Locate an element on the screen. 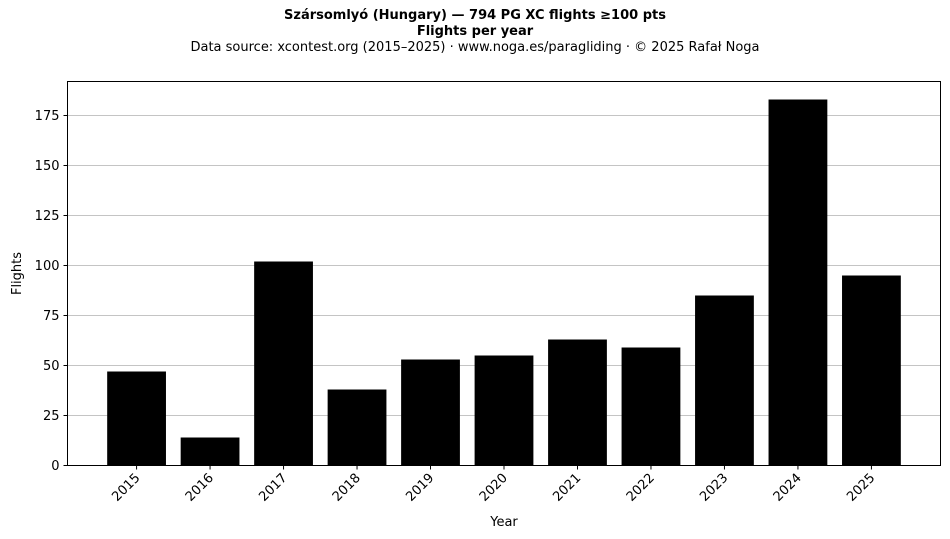  x-tick-label-2025: 2025 is located at coordinates (861, 488).